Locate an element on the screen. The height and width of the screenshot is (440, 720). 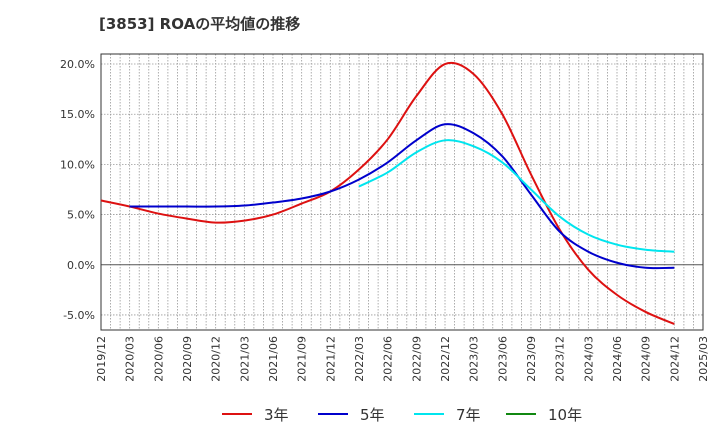
y-tick-label: -5.0% is located at coordinates (79, 315).